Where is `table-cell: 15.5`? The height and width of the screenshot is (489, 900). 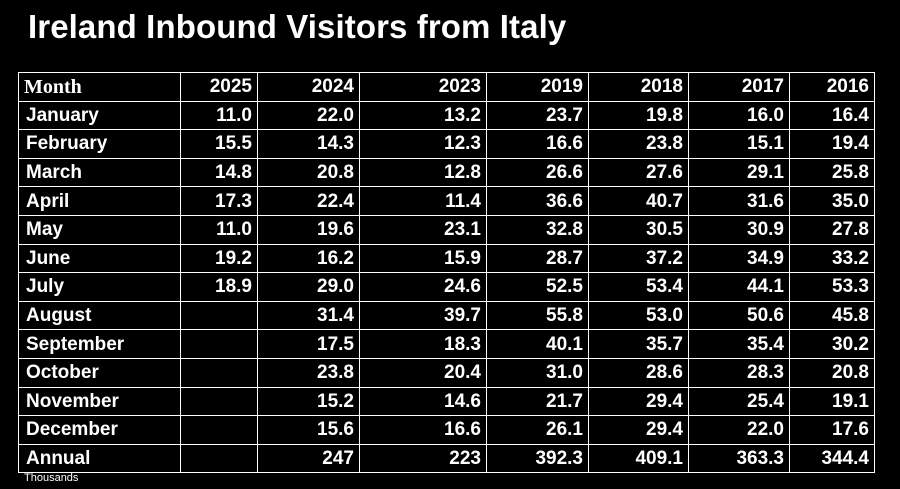 table-cell: 15.5 is located at coordinates (219, 144).